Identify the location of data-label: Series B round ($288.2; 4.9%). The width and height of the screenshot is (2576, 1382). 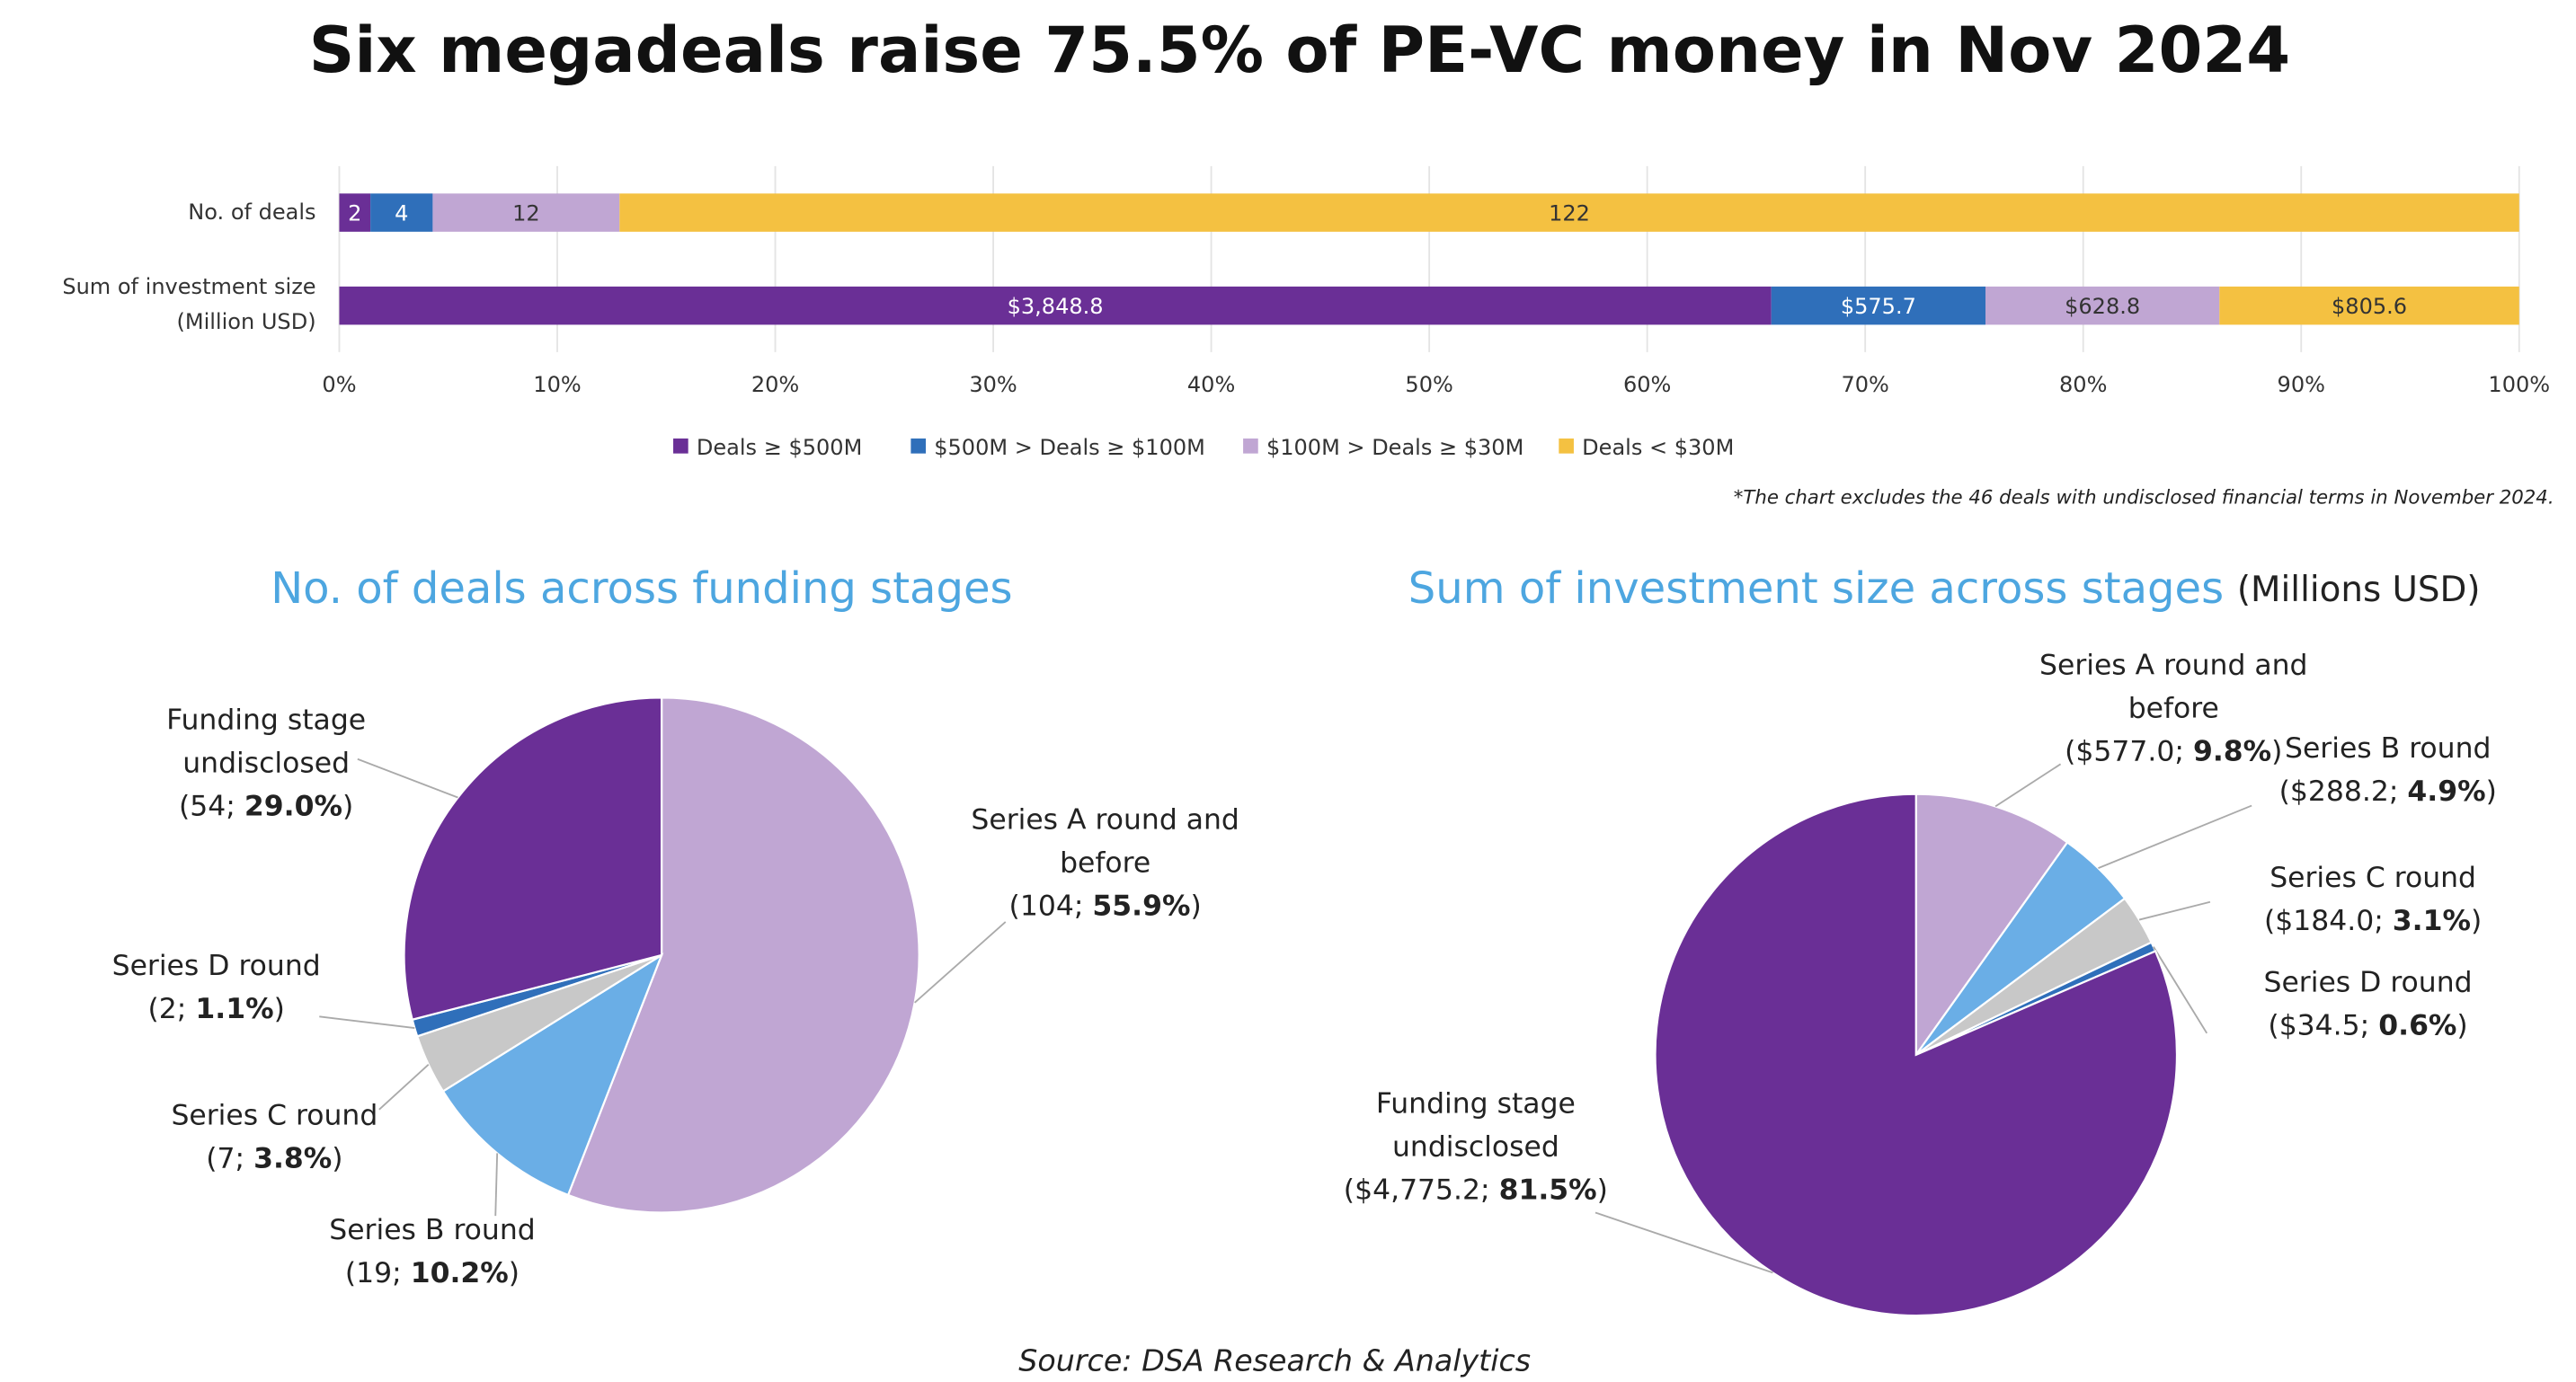
(2387, 771).